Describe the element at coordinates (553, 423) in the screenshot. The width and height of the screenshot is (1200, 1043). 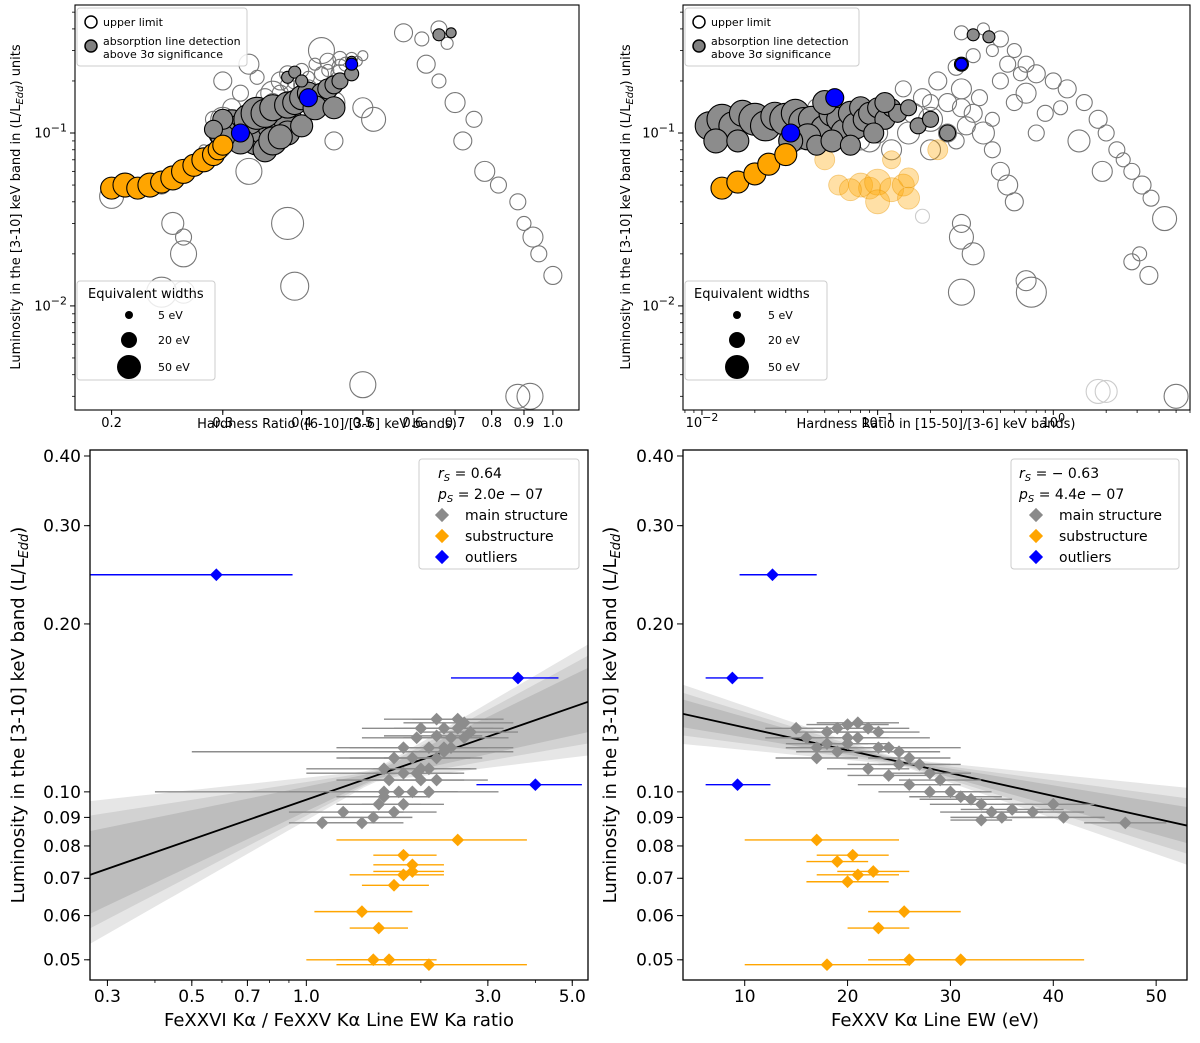
I see `tl-xtick-label: 1.0` at that location.